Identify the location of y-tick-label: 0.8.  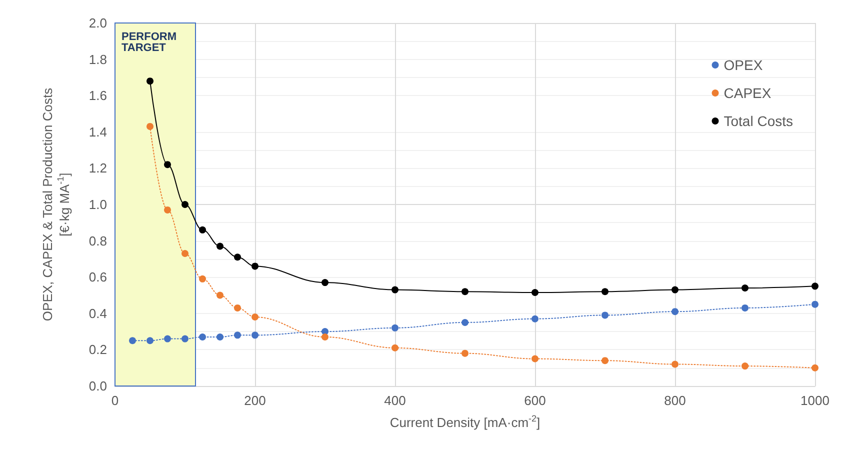
(97, 240).